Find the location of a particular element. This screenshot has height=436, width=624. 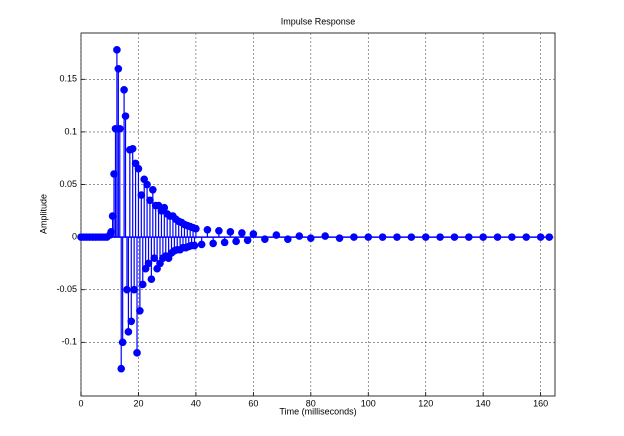

chart-title: Impulse Response is located at coordinates (318, 21).